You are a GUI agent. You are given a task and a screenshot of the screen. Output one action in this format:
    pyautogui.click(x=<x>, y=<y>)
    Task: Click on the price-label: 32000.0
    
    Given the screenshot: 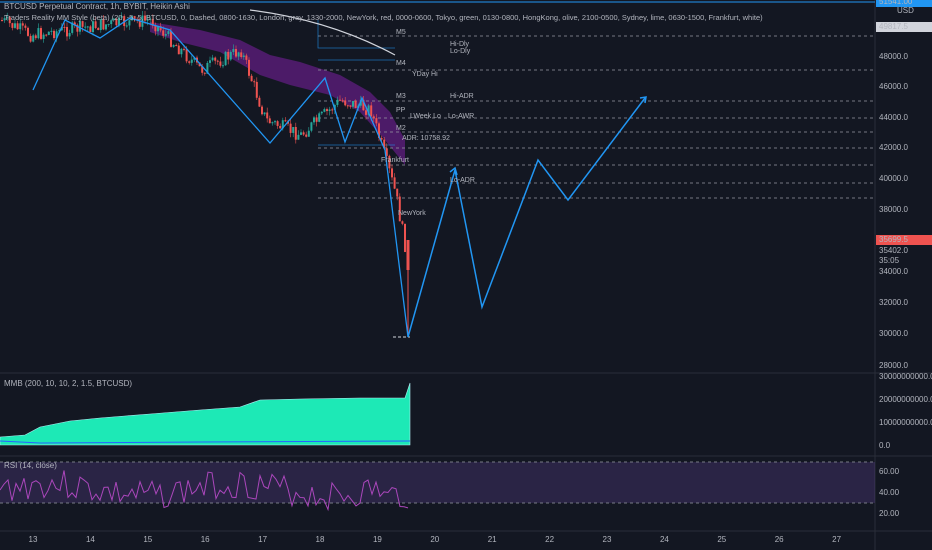 What is the action you would take?
    pyautogui.click(x=893, y=302)
    